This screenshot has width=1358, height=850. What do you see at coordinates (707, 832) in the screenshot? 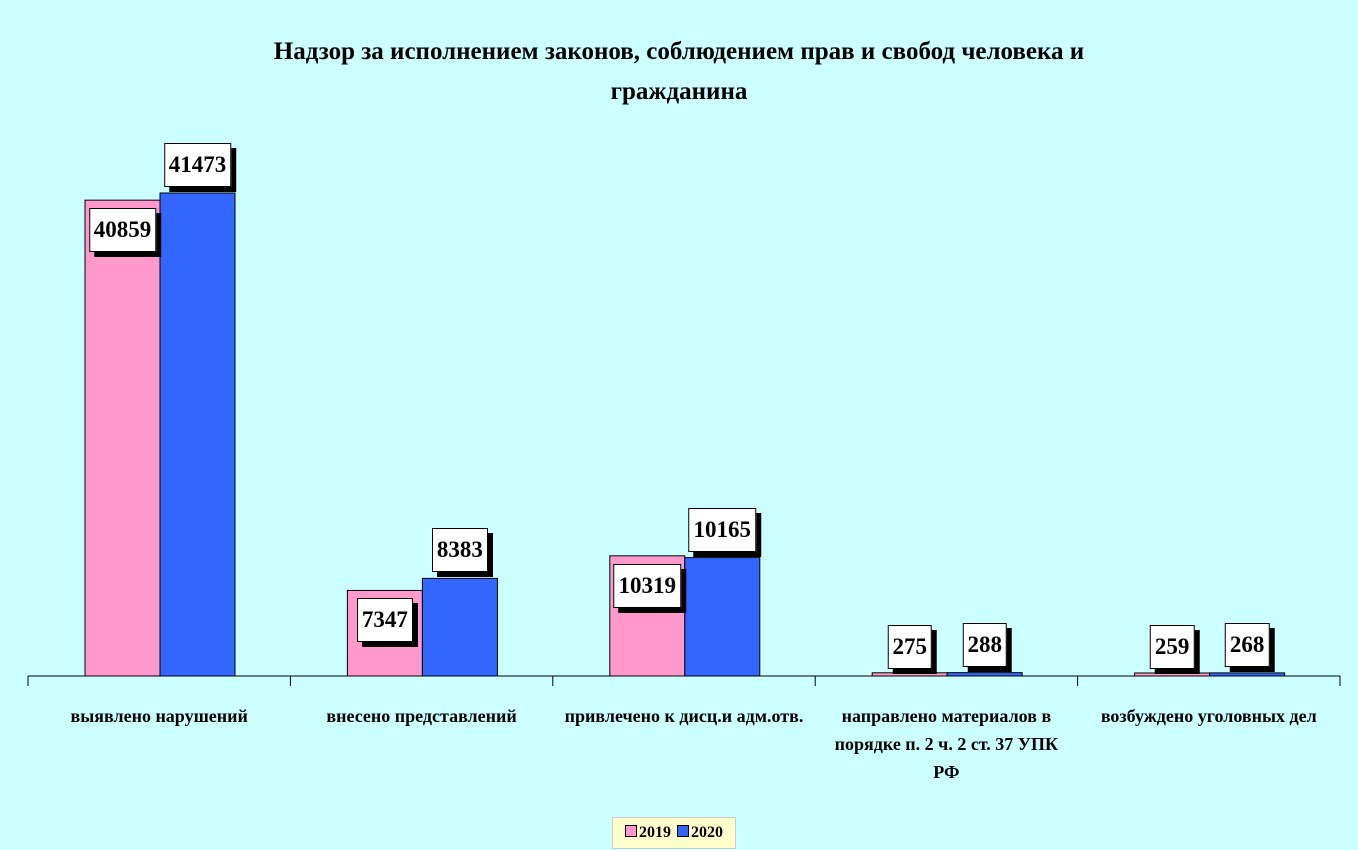
I see `legend-label: 2020` at bounding box center [707, 832].